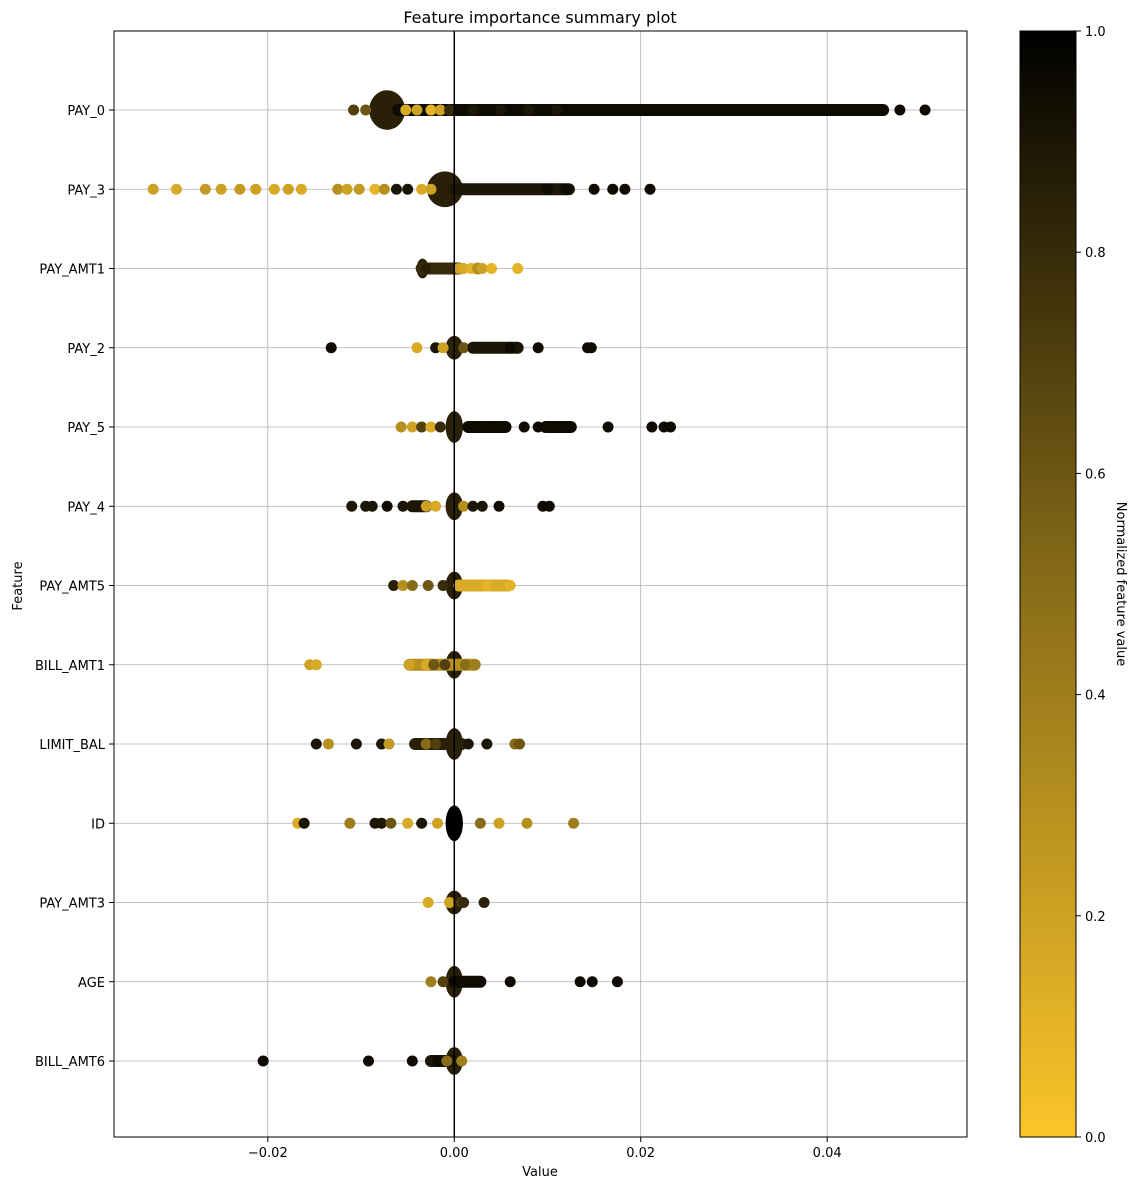 The image size is (1137, 1190). Describe the element at coordinates (86, 190) in the screenshot. I see `y-tick-label: PAY_3` at that location.